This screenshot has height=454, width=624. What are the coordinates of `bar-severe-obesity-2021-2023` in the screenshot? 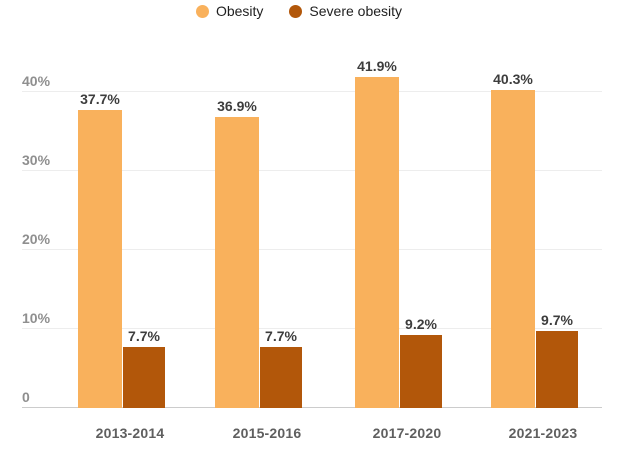 It's located at (557, 369).